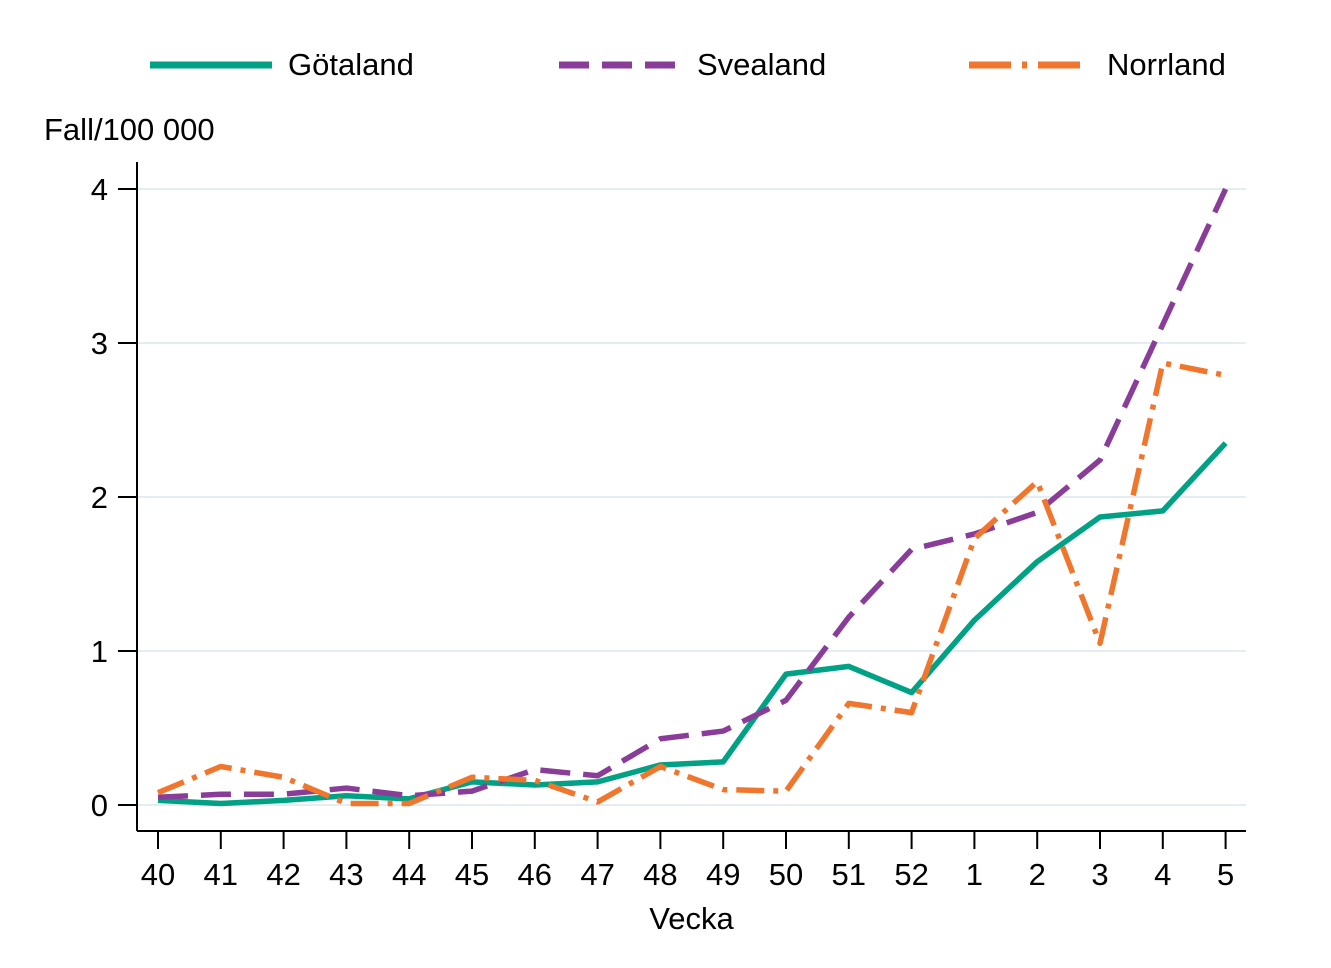  Describe the element at coordinates (283, 874) in the screenshot. I see `x-tick-label-42: 42` at that location.